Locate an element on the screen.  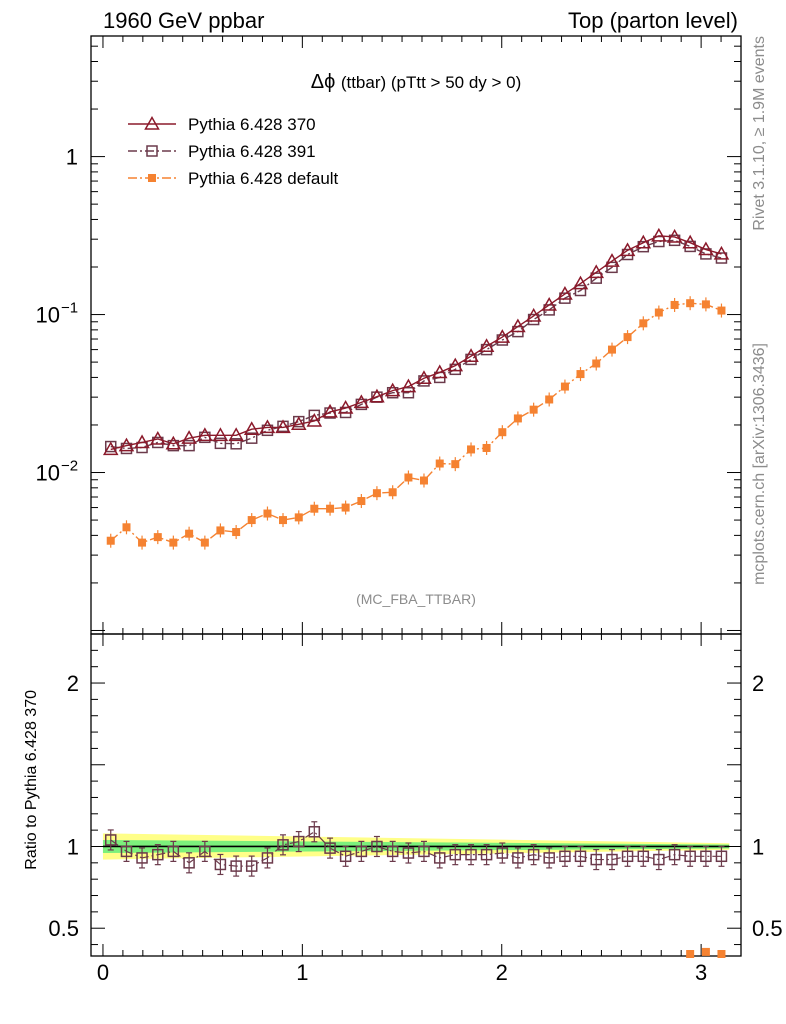
rivet-label: Rivet 3.1.10, ≥ 1.9M events is located at coordinates (759, 133).